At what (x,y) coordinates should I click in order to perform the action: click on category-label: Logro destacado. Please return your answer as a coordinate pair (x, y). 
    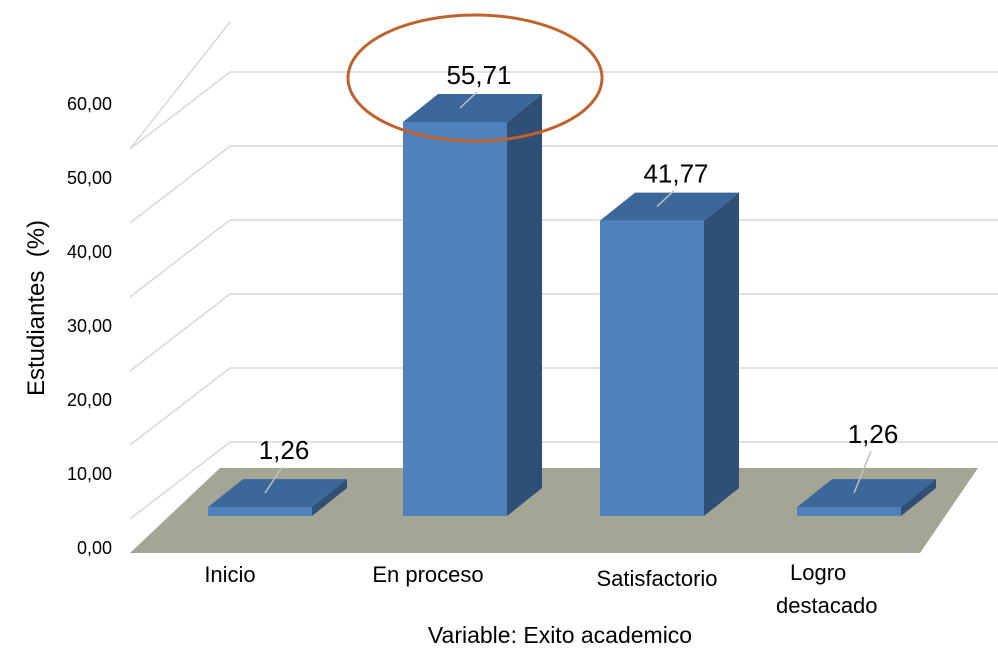
    Looking at the image, I should click on (827, 589).